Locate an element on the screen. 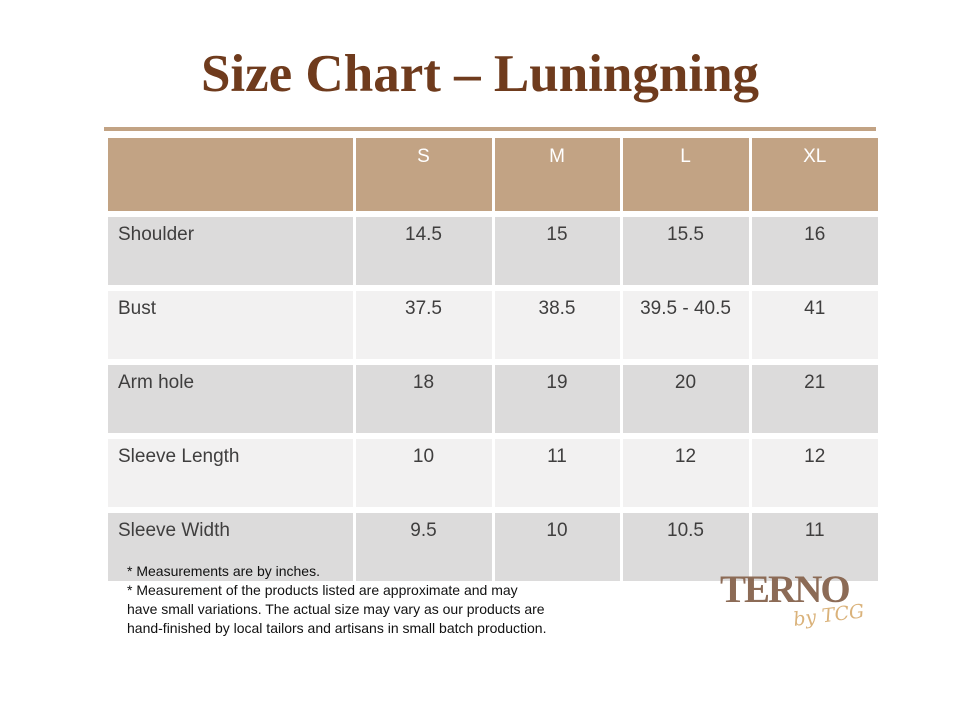  table-top-rule is located at coordinates (490, 129).